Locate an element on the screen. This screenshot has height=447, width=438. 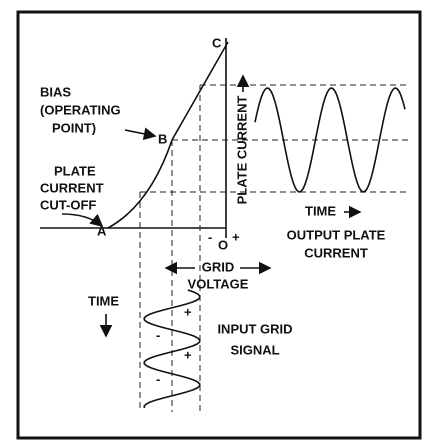
bias-label: (OPERATING is located at coordinates (80, 109).